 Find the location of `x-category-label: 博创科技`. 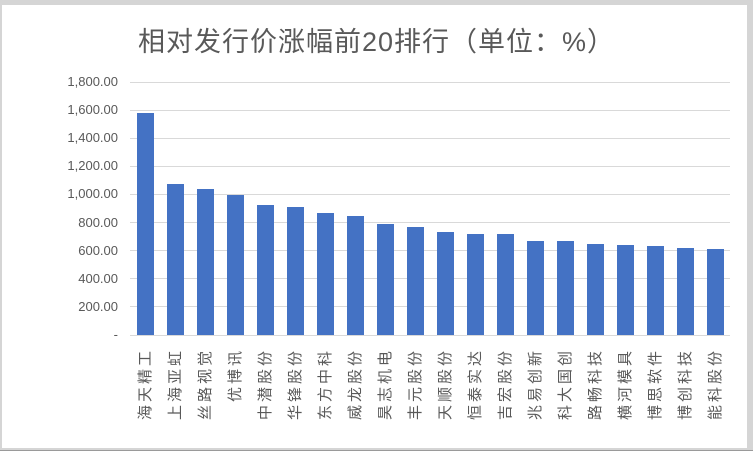

x-category-label: 博创科技 is located at coordinates (685, 384).